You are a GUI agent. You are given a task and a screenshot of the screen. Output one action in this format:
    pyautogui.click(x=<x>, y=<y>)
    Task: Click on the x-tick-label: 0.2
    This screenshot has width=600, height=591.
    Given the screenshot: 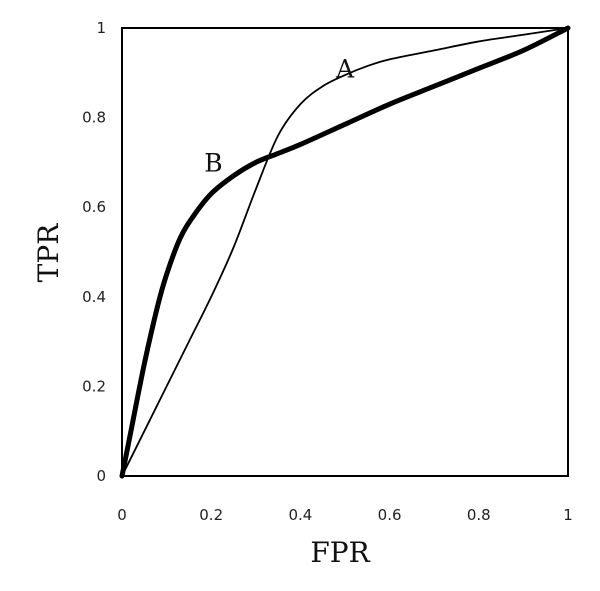 What is the action you would take?
    pyautogui.click(x=211, y=515)
    